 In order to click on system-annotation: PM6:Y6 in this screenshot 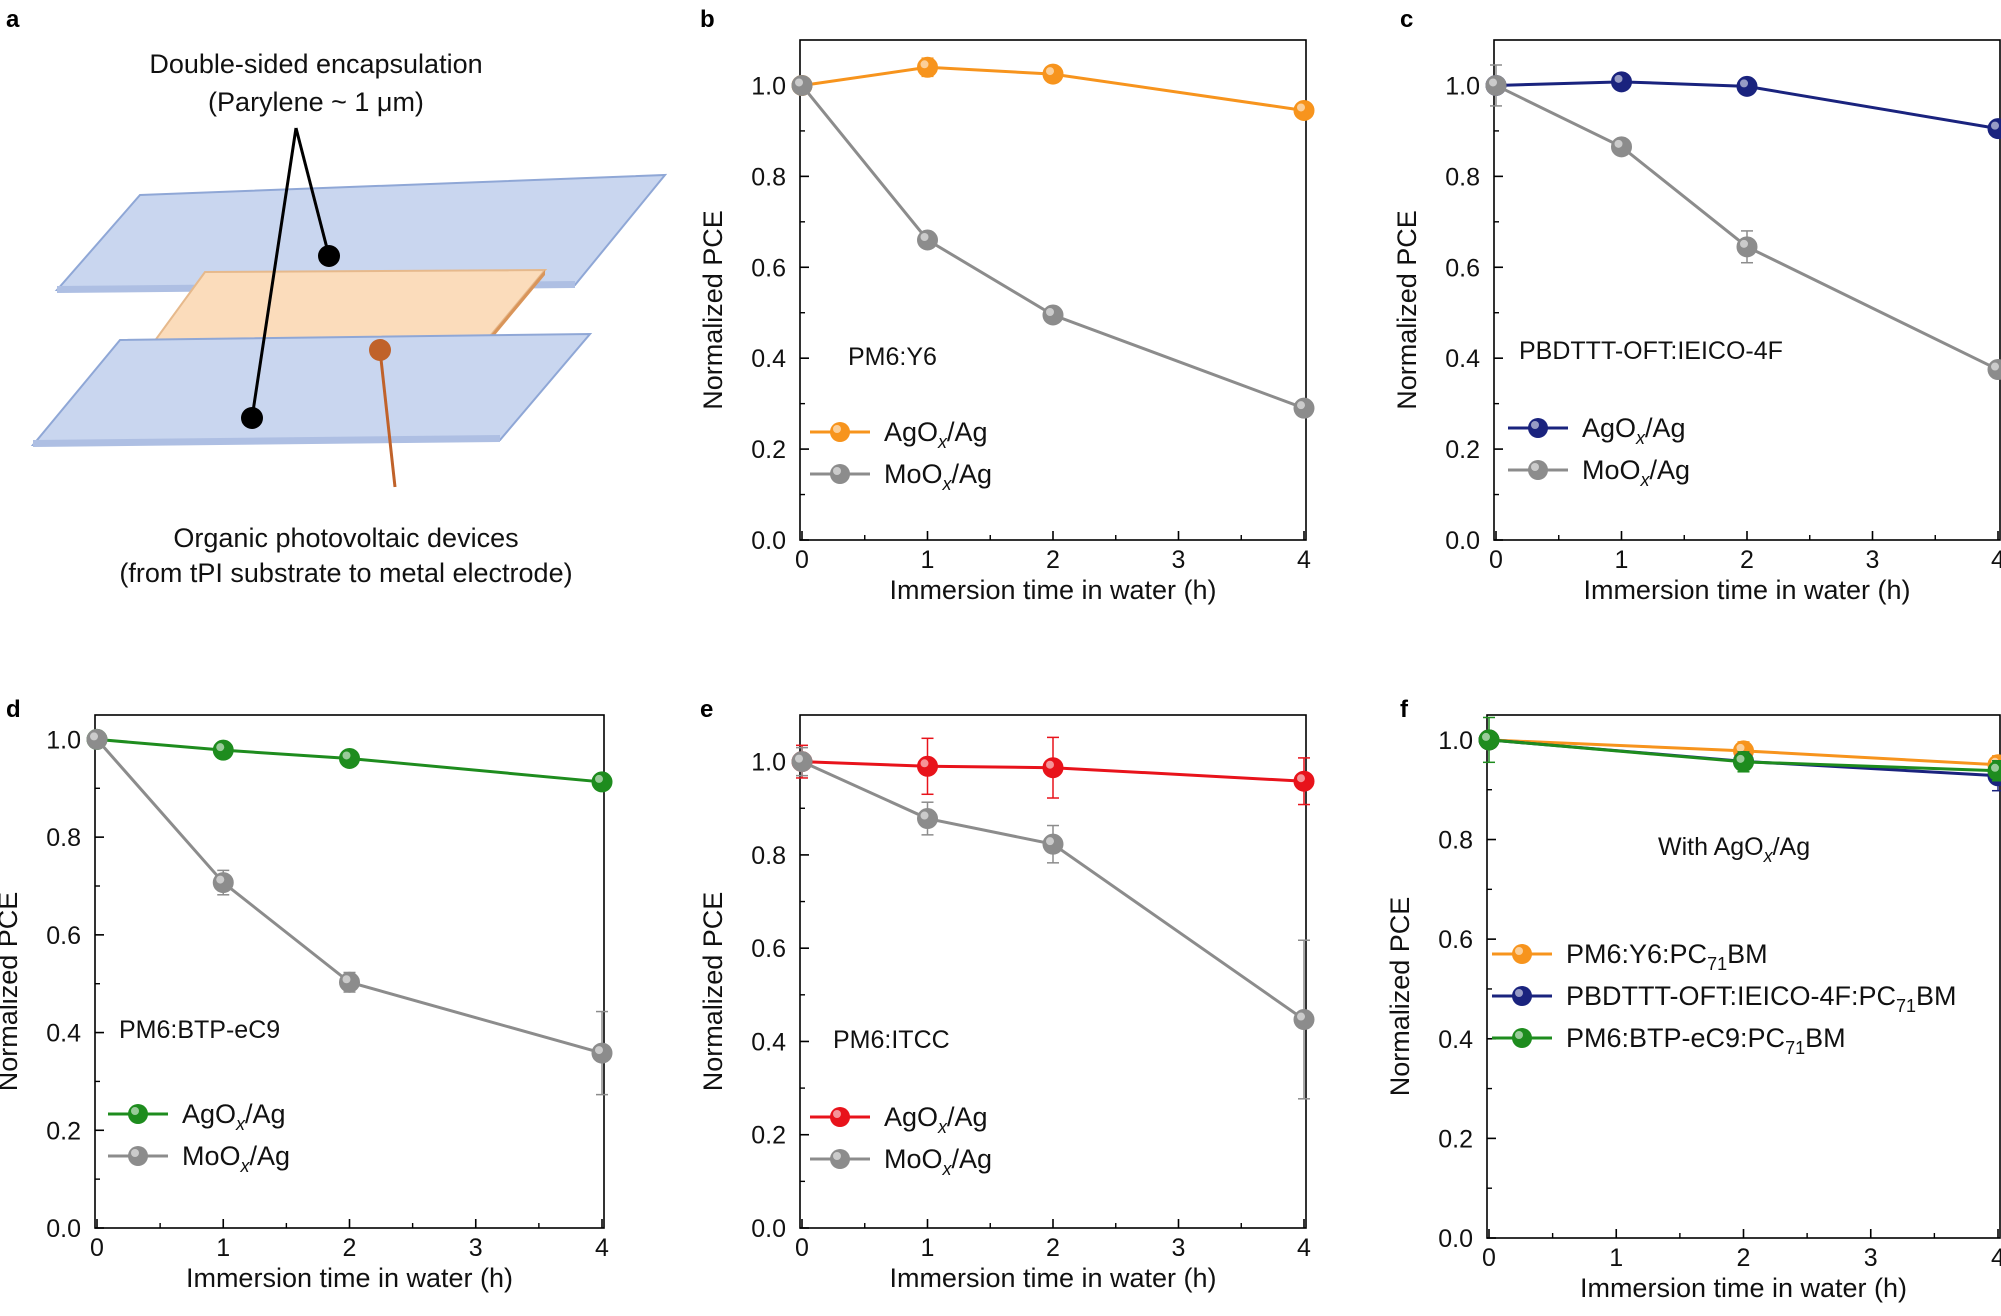, I will do `click(892, 357)`.